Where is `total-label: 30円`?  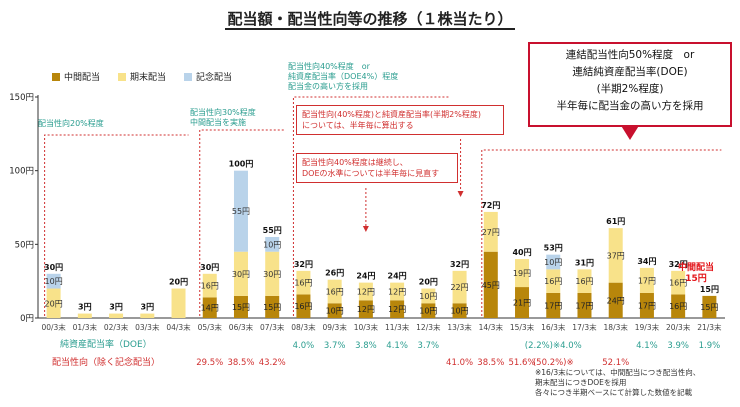
total-label: 30円 is located at coordinates (53, 267).